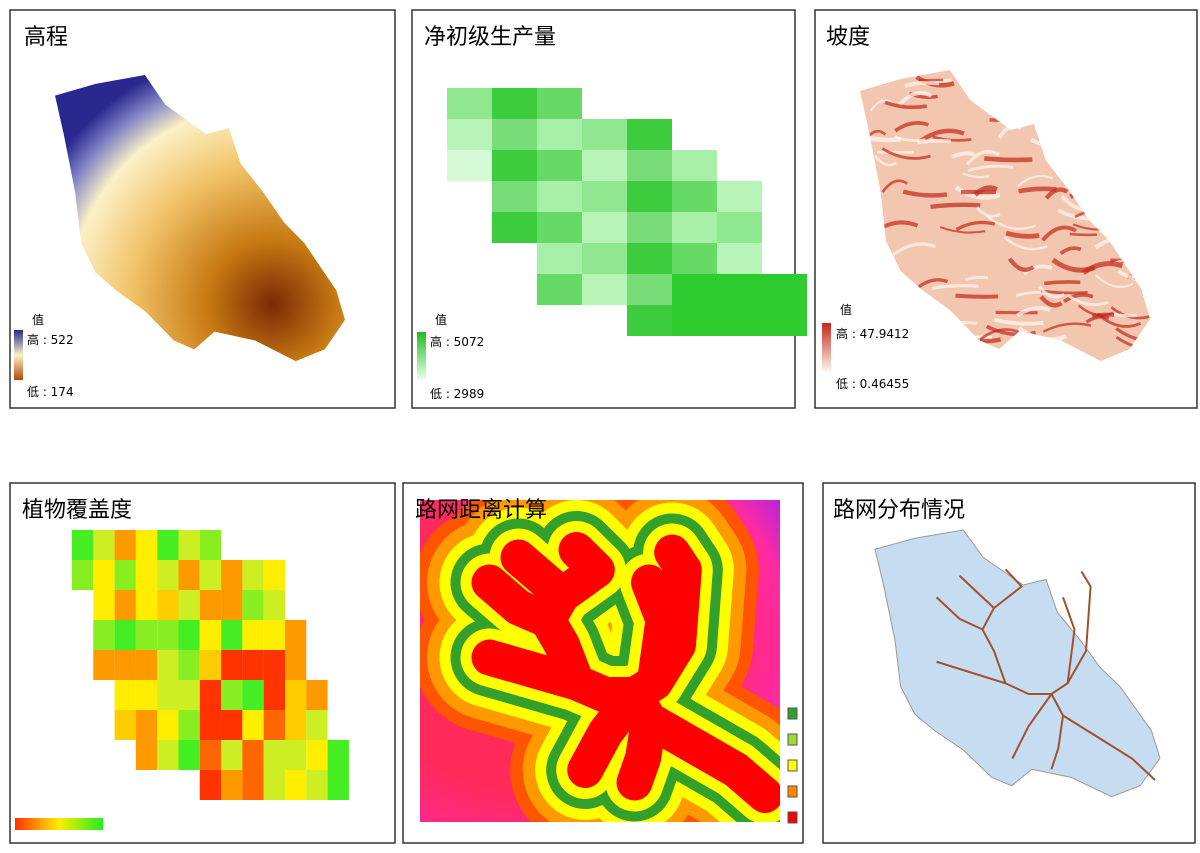  What do you see at coordinates (600, 661) in the screenshot?
I see `distance-bands` at bounding box center [600, 661].